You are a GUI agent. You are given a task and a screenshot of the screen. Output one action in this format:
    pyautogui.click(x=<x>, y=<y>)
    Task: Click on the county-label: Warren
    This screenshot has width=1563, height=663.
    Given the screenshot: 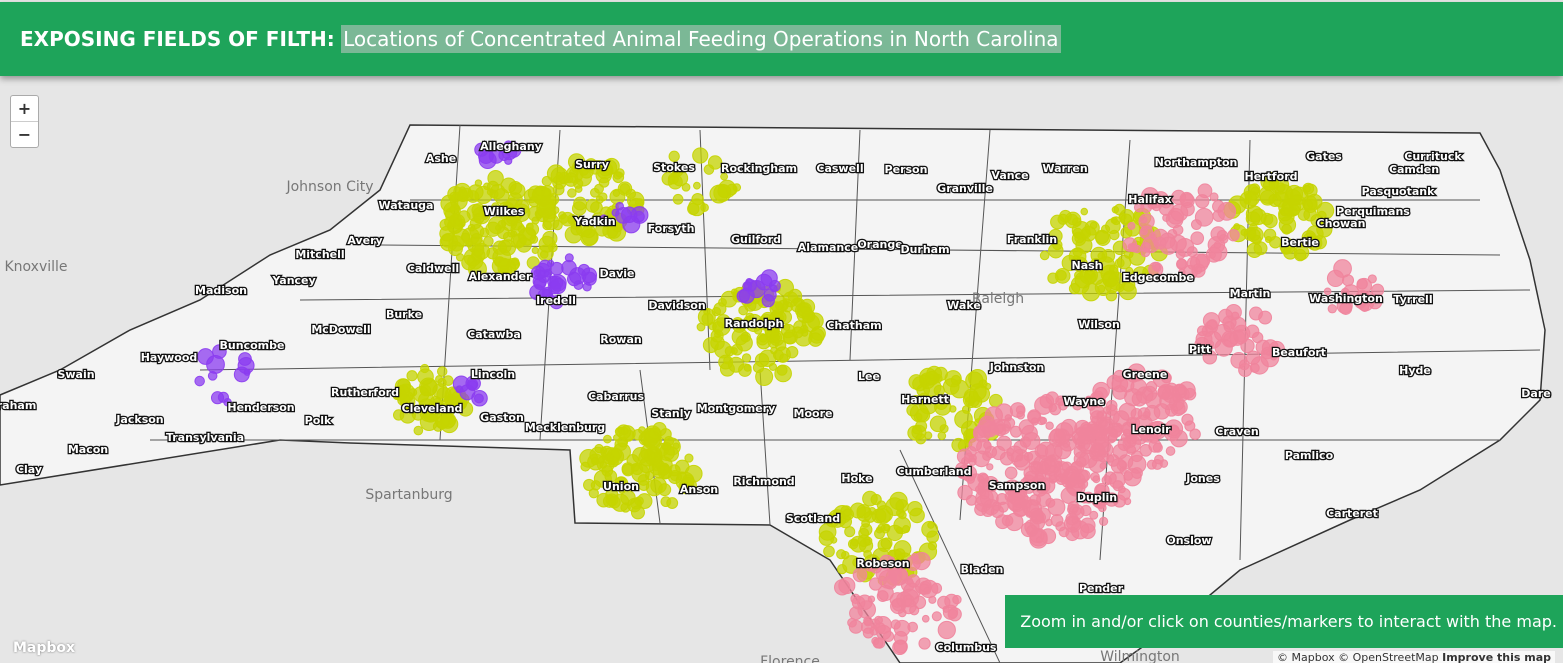 What is the action you would take?
    pyautogui.click(x=1065, y=169)
    